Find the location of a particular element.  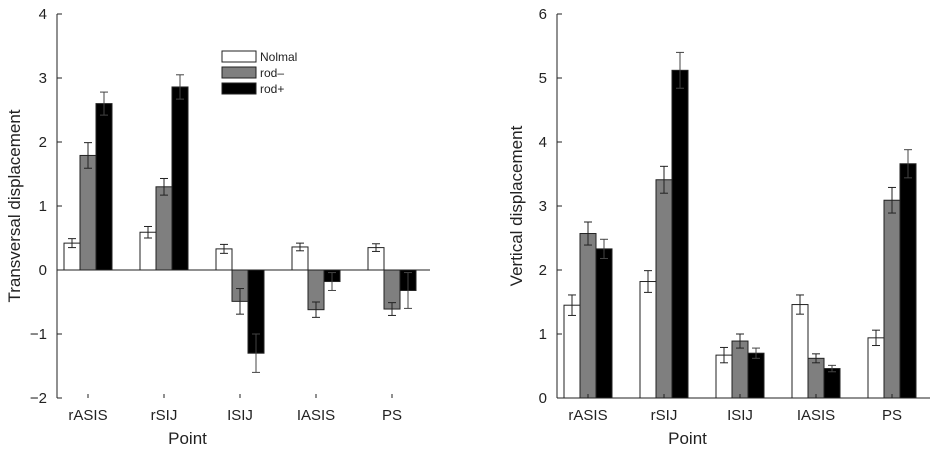

legend-label-1: Nolmal is located at coordinates (278, 57).